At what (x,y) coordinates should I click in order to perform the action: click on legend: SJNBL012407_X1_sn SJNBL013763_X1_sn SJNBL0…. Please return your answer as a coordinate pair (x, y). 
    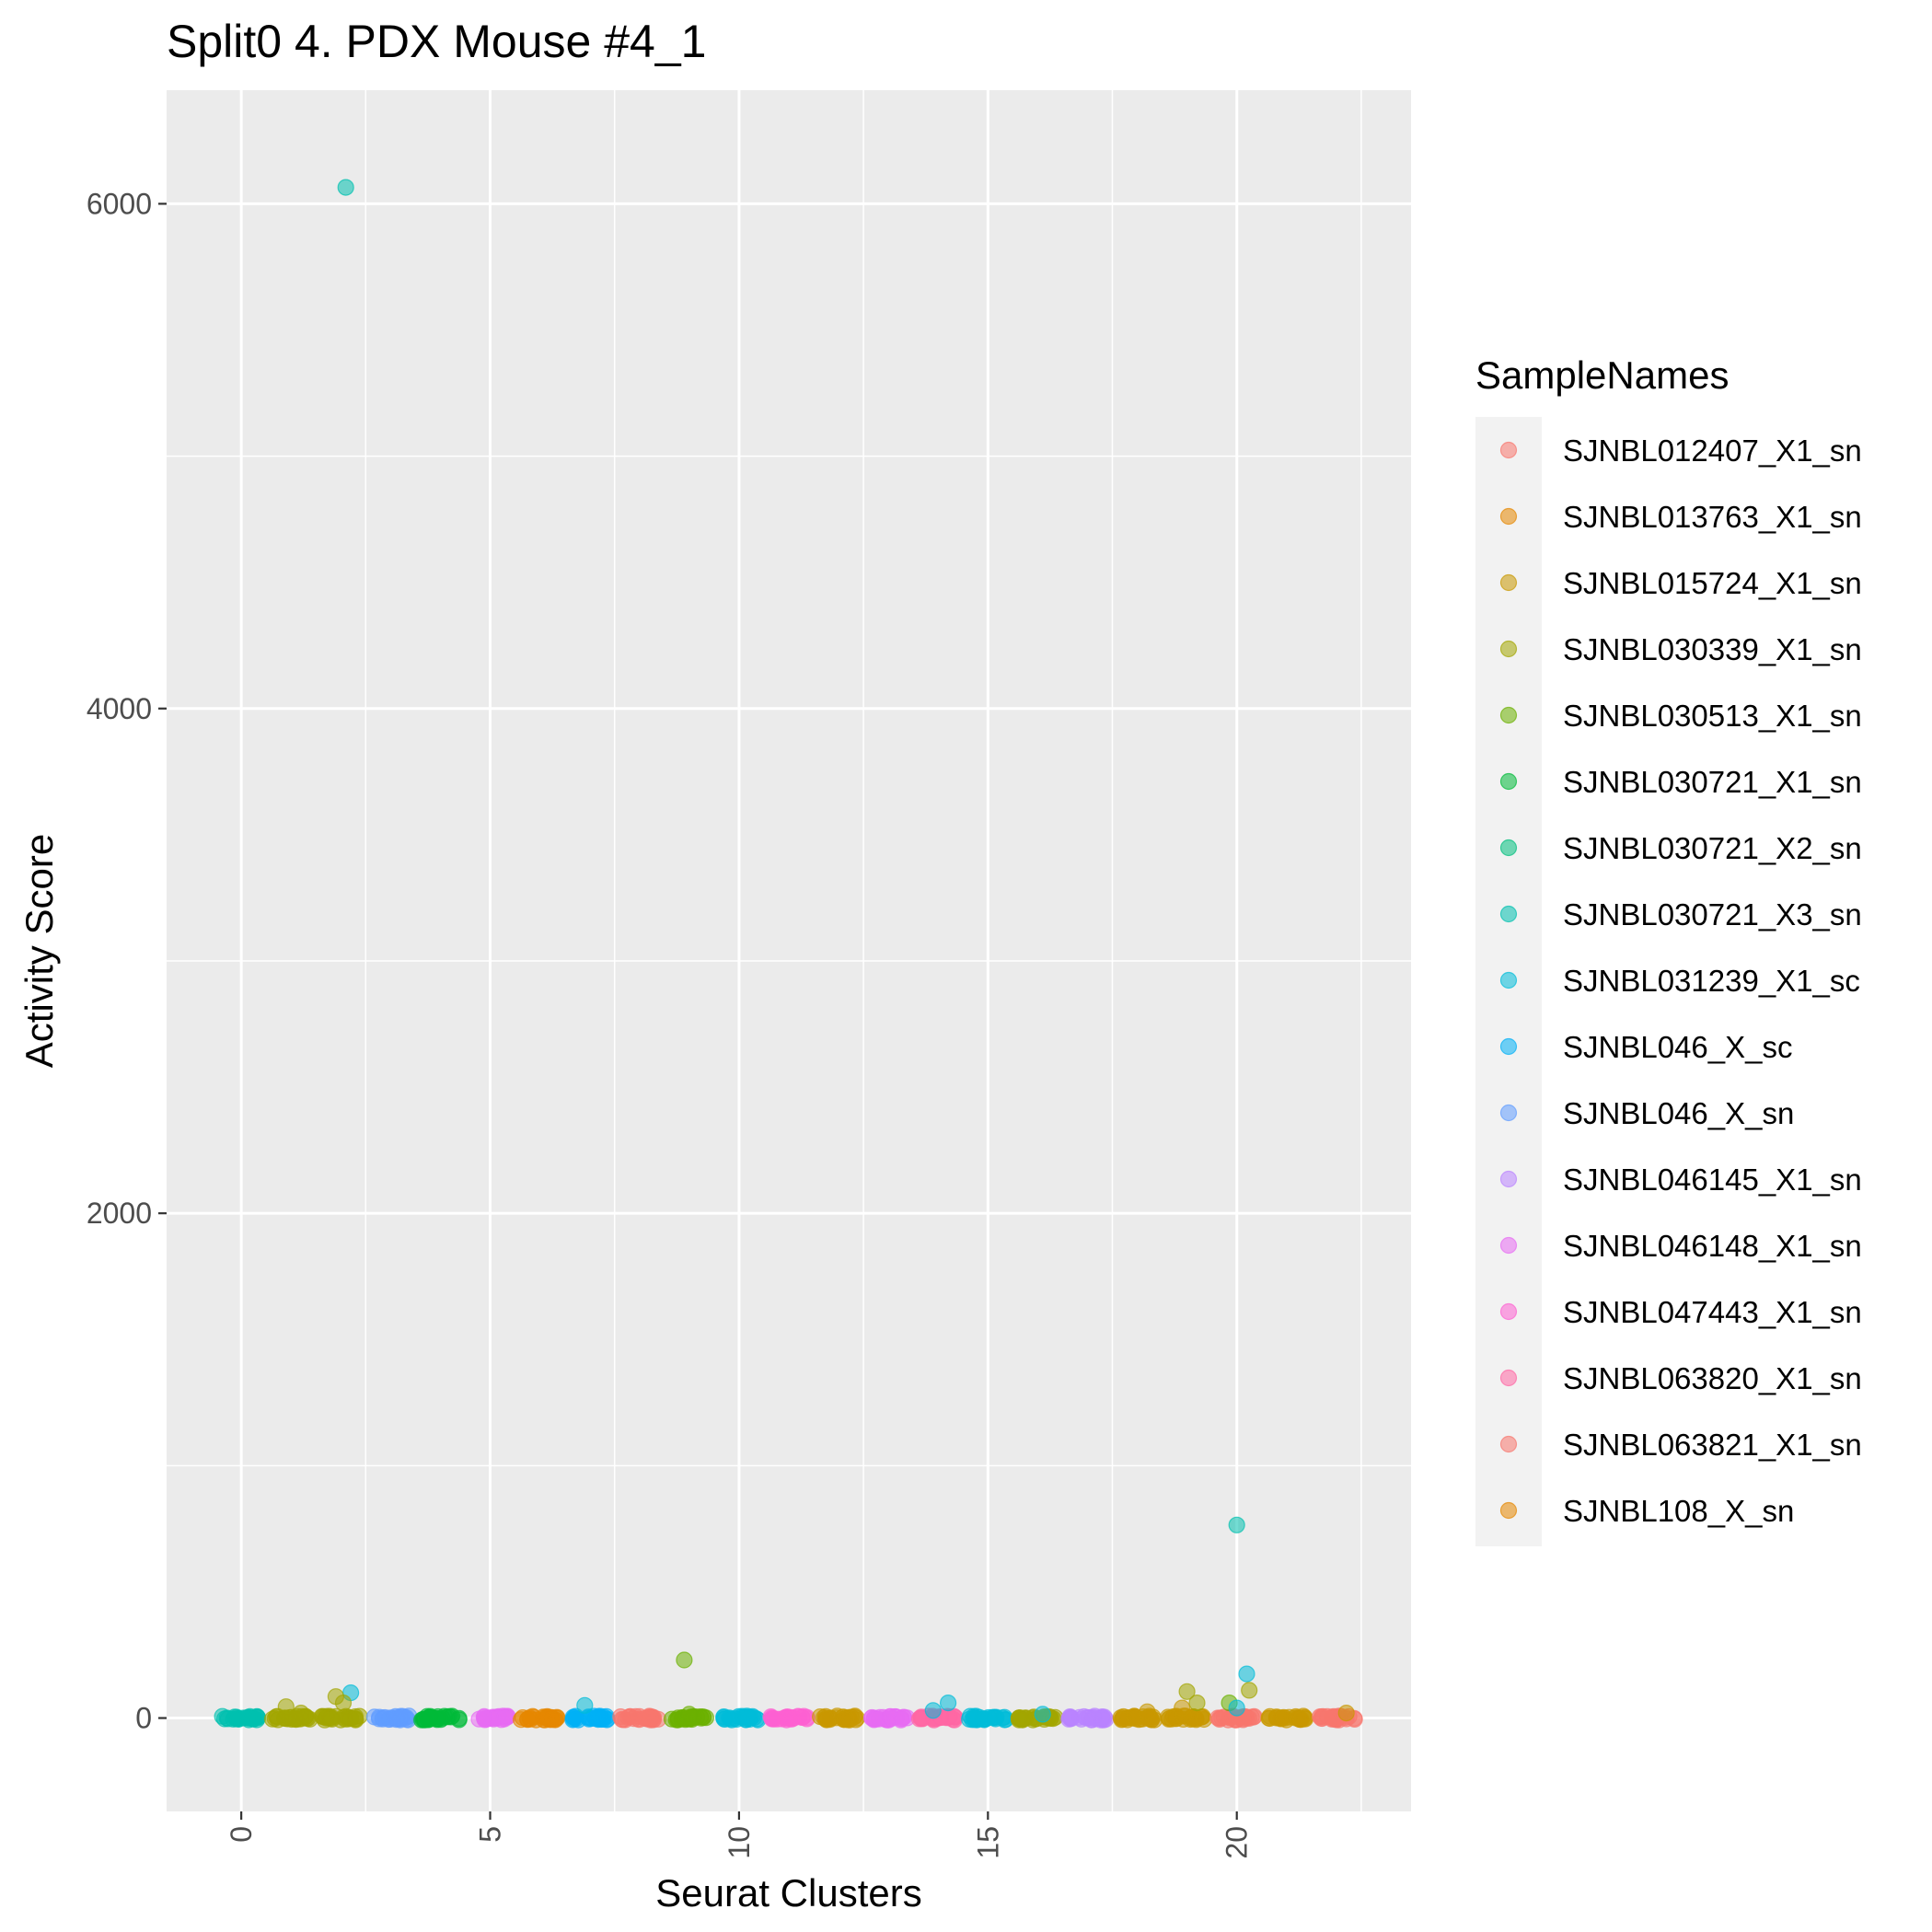
    Looking at the image, I should click on (1680, 981).